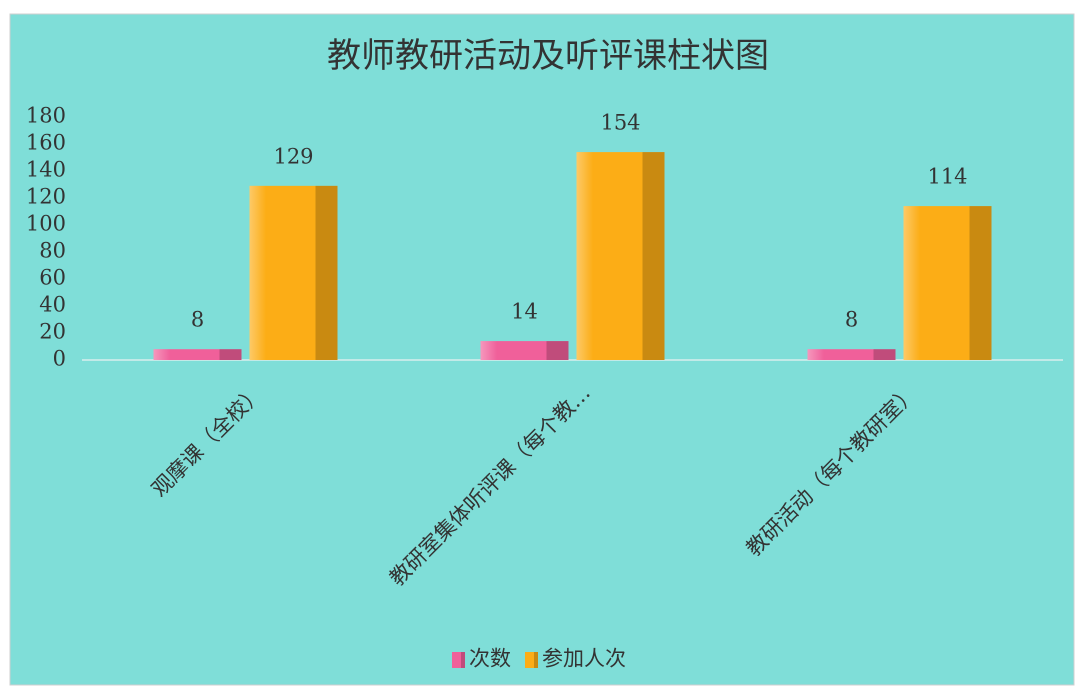 This screenshot has width=1081, height=689. Describe the element at coordinates (548, 56) in the screenshot. I see `chart-title: 教师教研活动及听评课柱状图` at that location.